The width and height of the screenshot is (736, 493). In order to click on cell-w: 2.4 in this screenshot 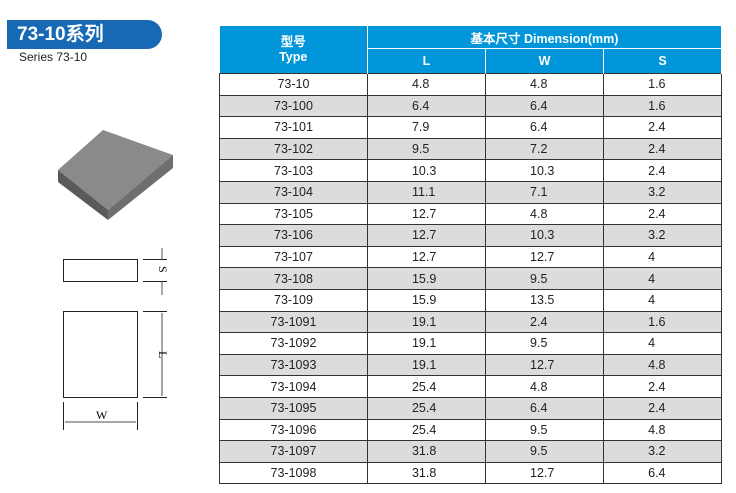, I will do `click(545, 322)`.